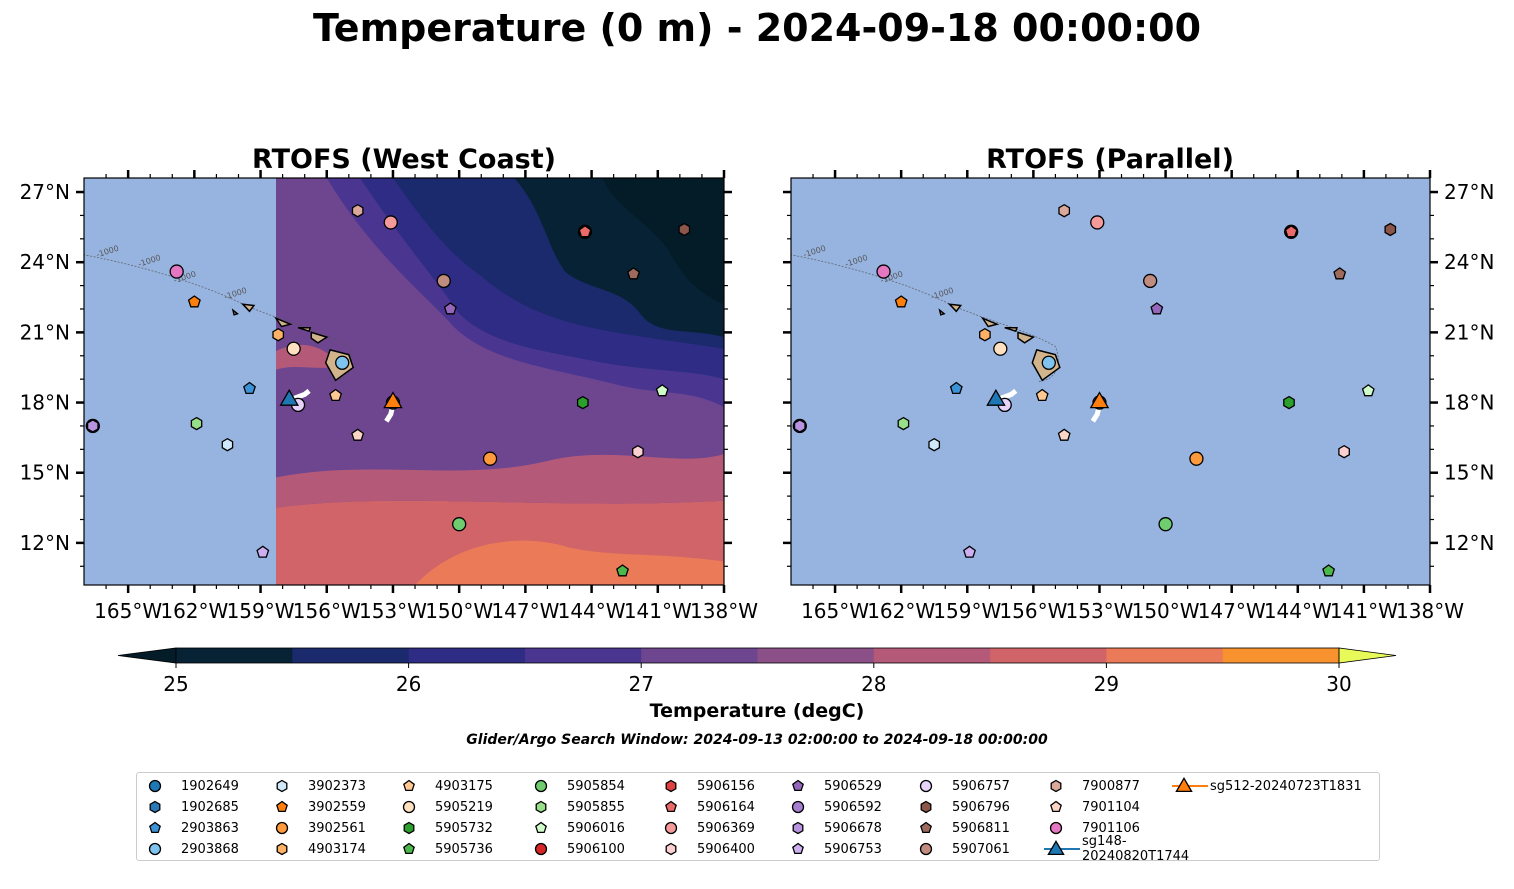  Describe the element at coordinates (204, 807) in the screenshot. I see `legend-item: 1902685` at that location.